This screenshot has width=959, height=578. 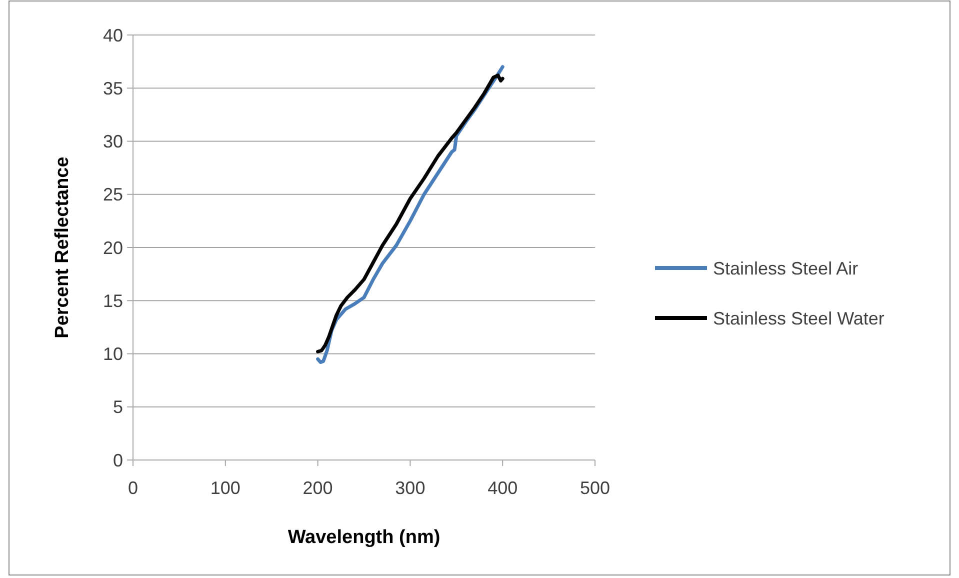 I want to click on y-tick-label: 35, so click(x=112, y=88).